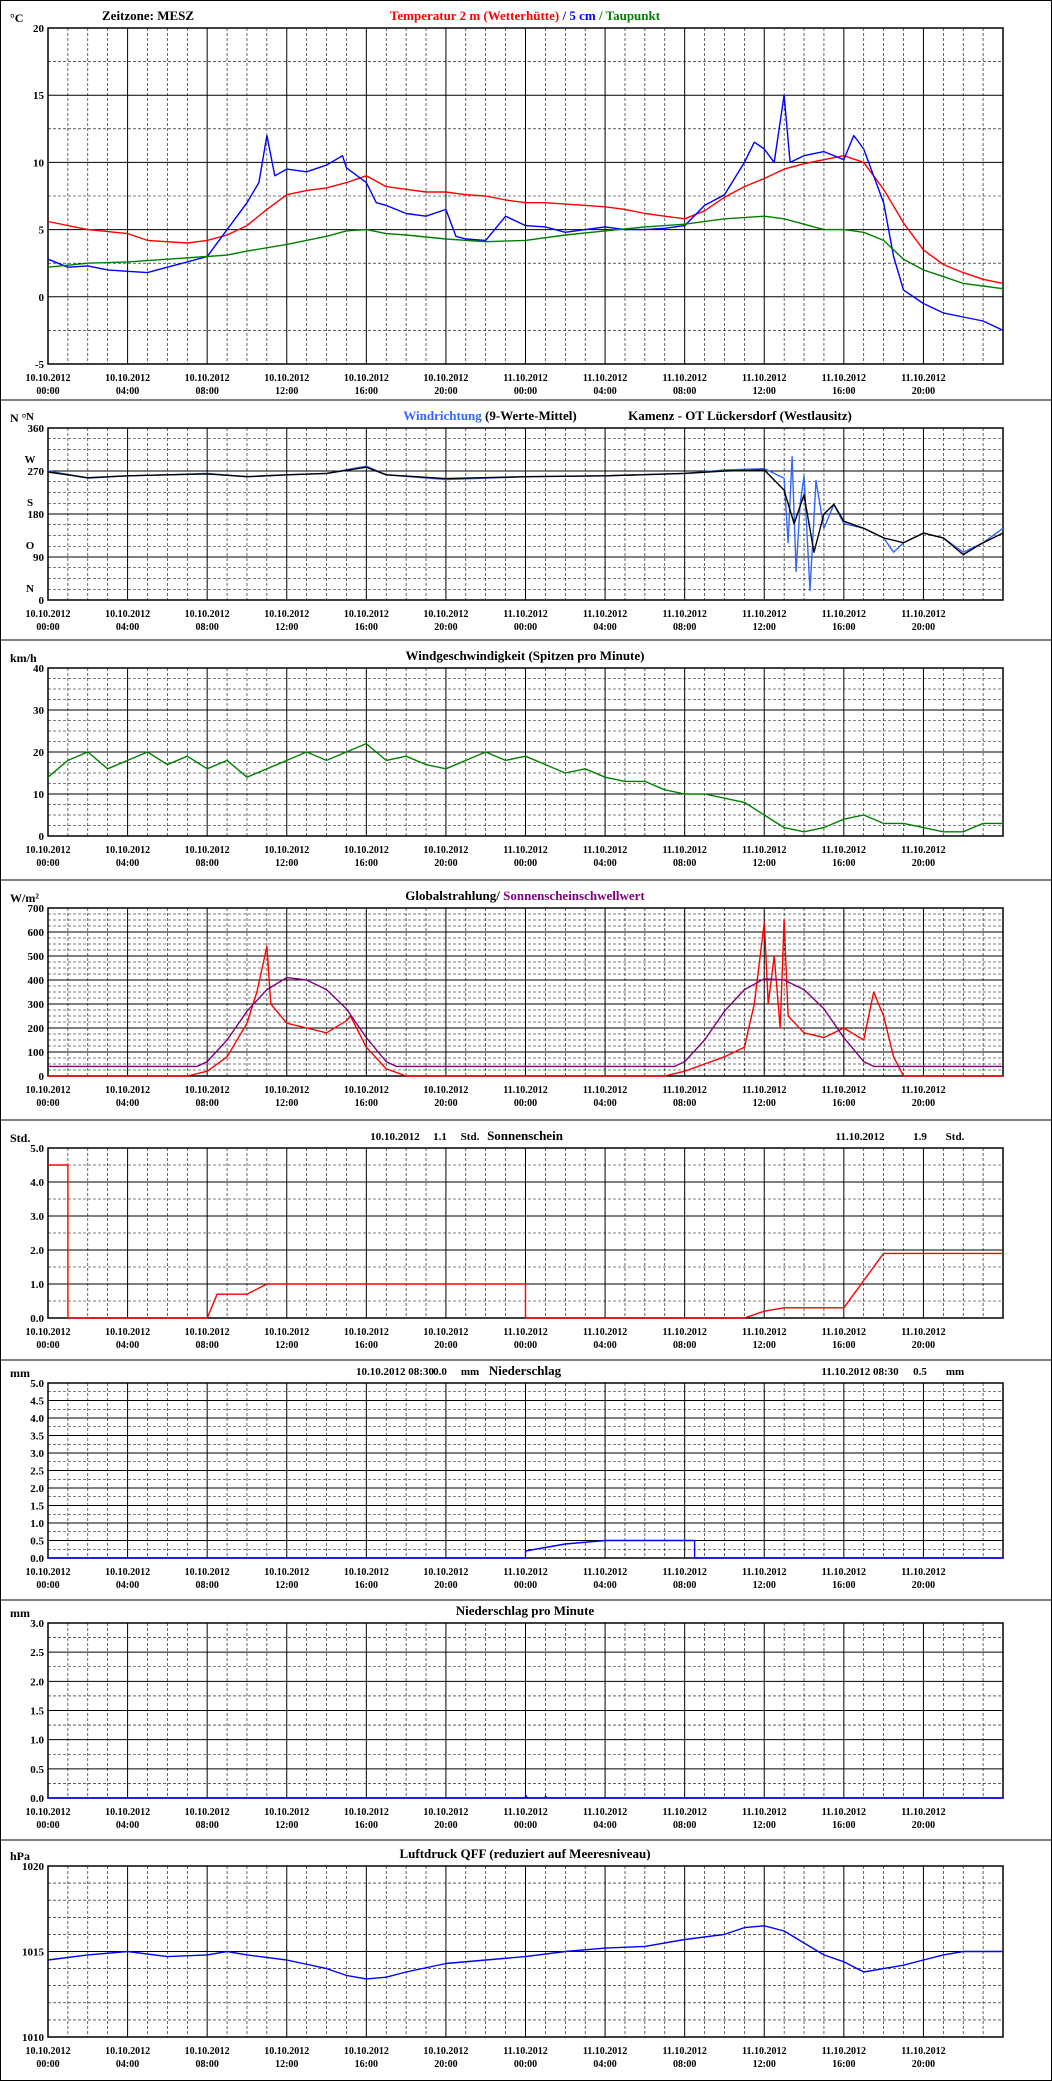 The height and width of the screenshot is (2081, 1052). What do you see at coordinates (470, 1137) in the screenshot?
I see `summary-left-unit: Std.` at bounding box center [470, 1137].